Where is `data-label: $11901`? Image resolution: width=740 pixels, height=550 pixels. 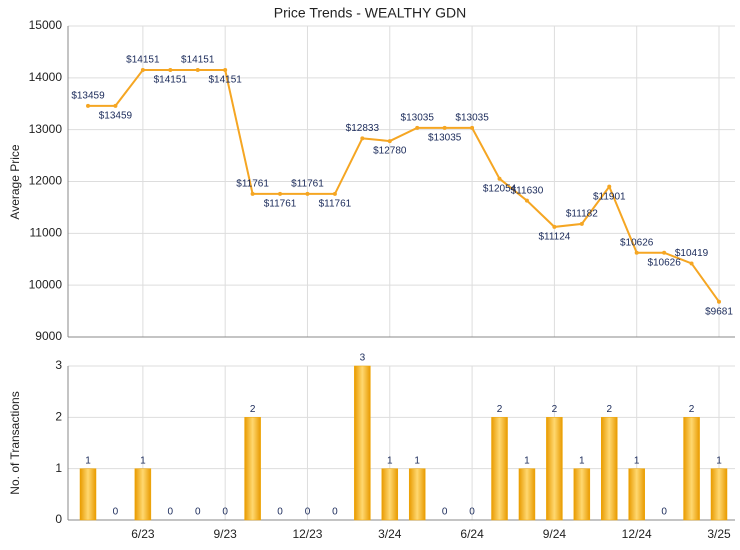 data-label: $11901 is located at coordinates (609, 196).